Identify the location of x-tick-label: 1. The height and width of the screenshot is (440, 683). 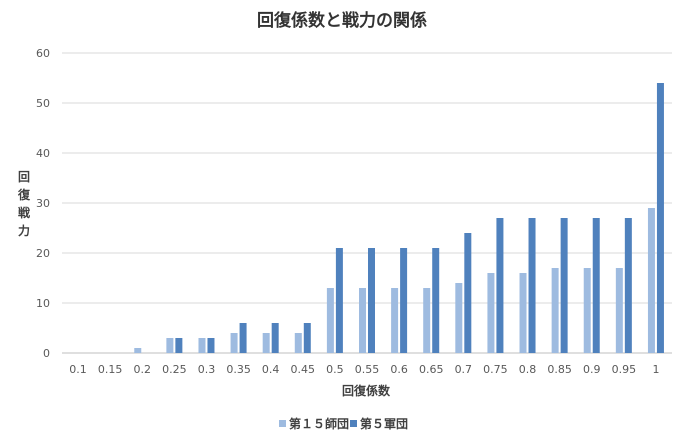
(655, 369).